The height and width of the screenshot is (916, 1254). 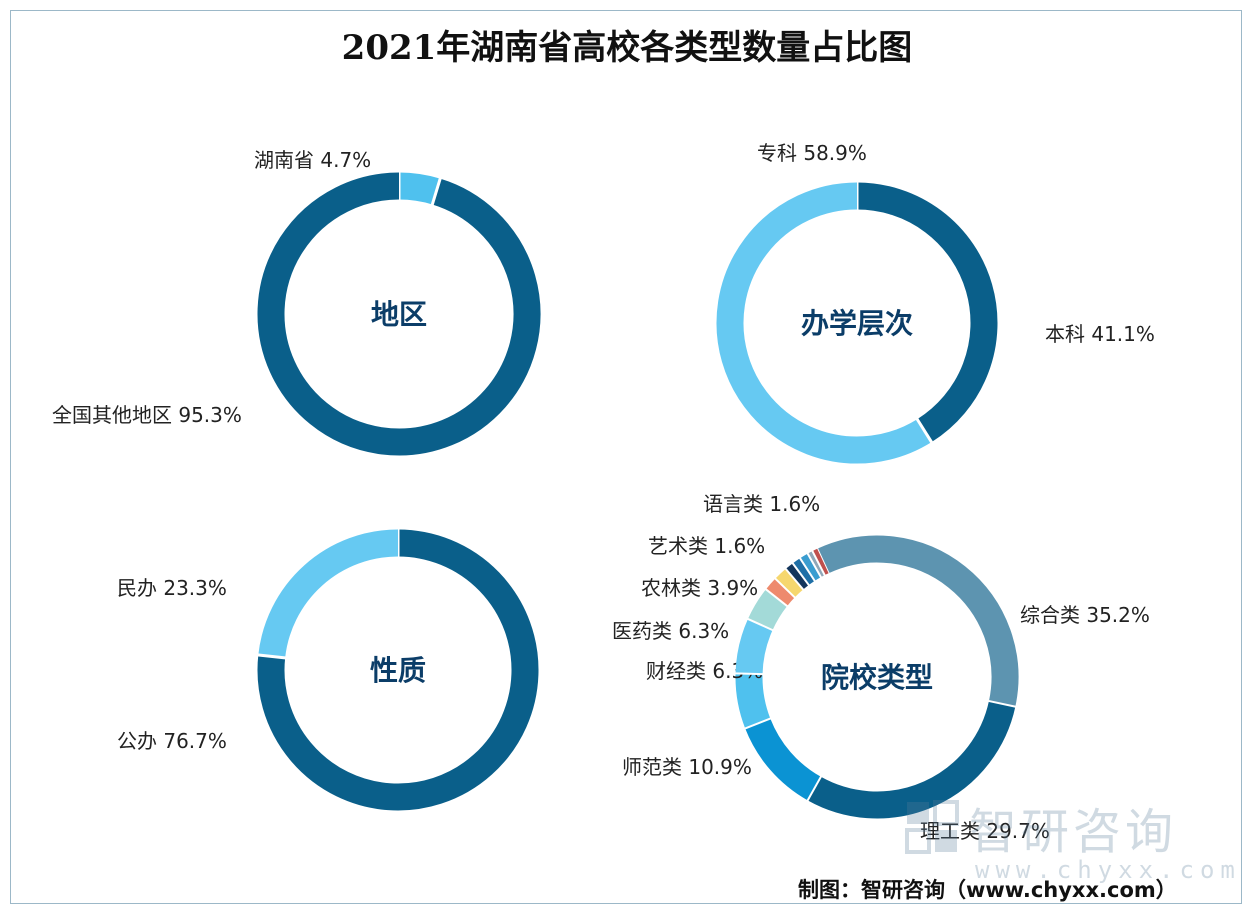 I want to click on slice-label: 专科 58.9%, so click(x=812, y=153).